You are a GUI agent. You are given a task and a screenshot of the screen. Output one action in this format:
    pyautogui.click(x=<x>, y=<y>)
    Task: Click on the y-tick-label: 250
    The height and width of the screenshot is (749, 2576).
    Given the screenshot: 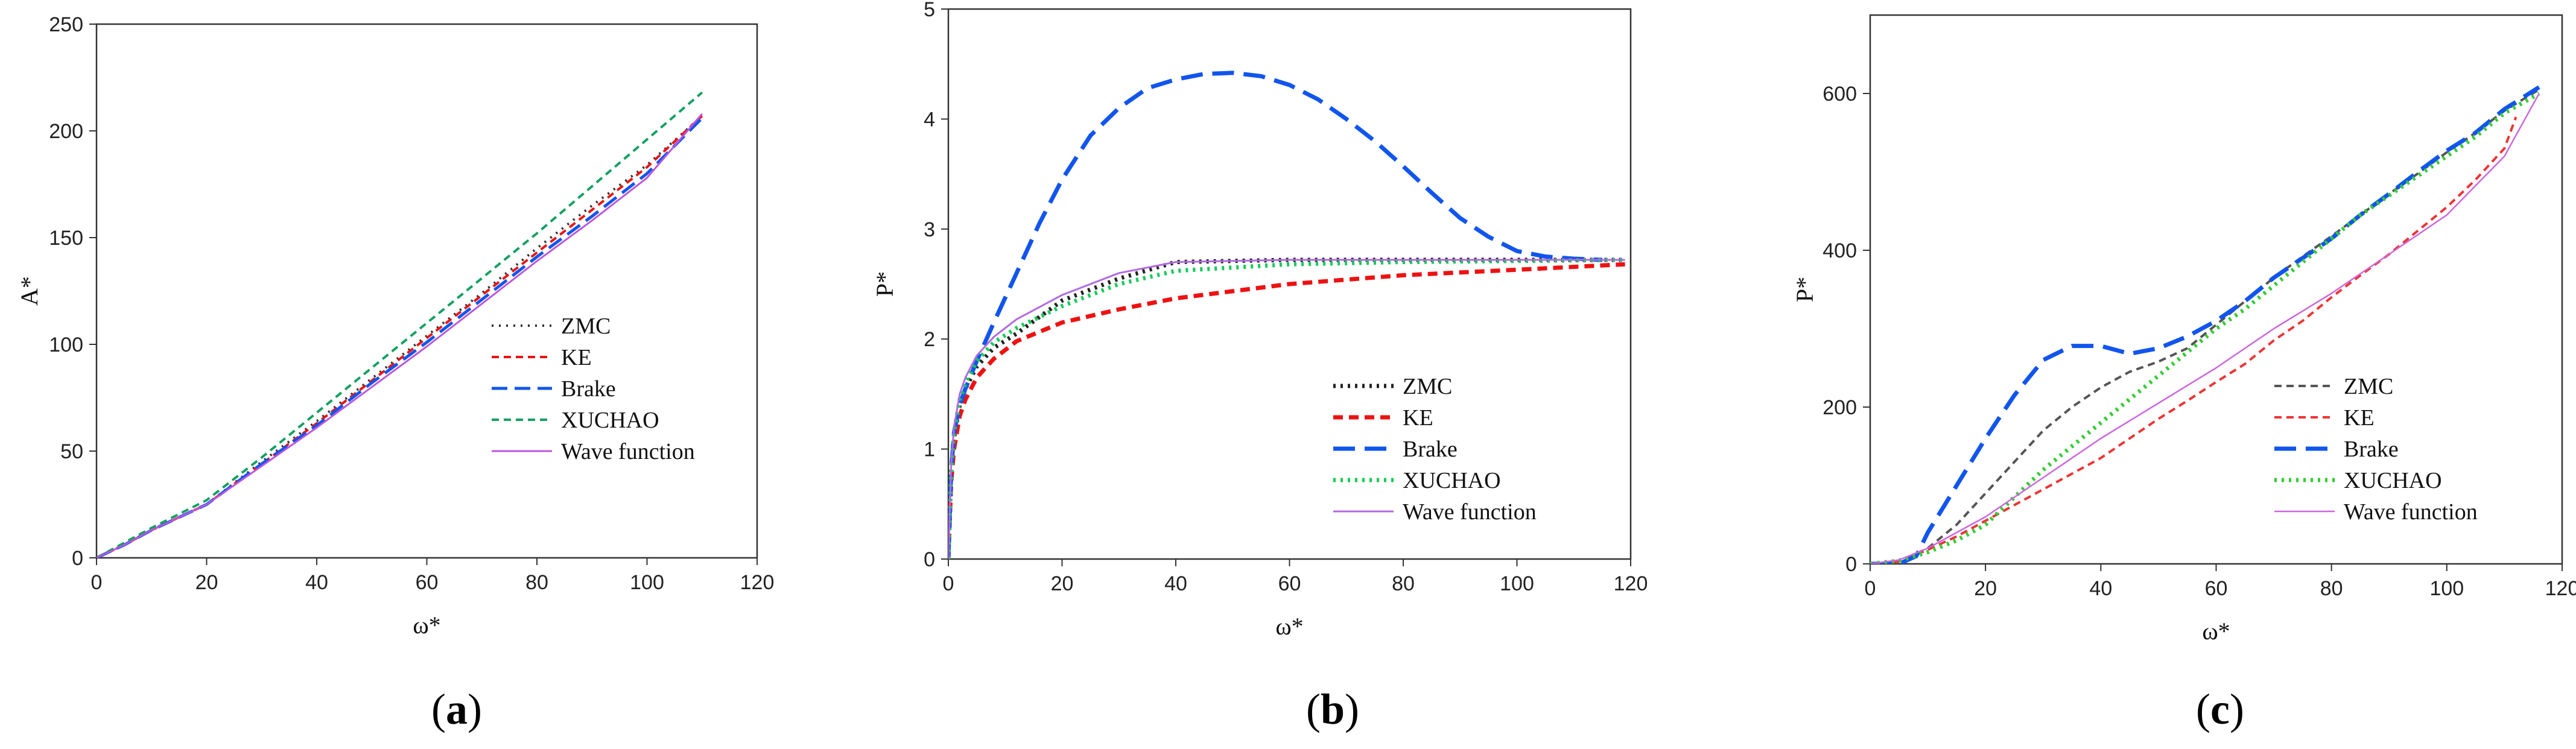 What is the action you would take?
    pyautogui.click(x=66, y=24)
    